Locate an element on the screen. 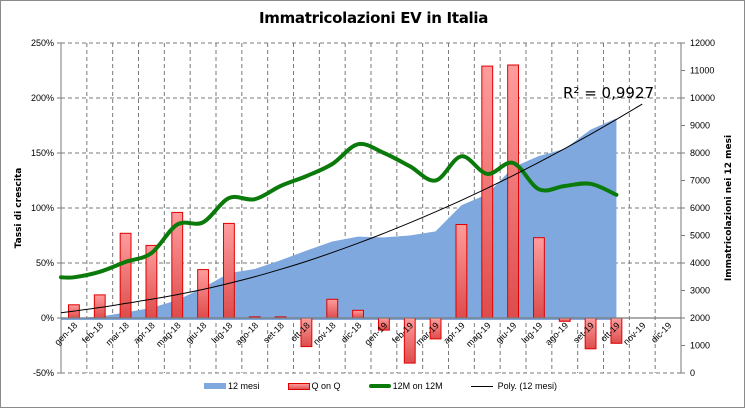 This screenshot has height=409, width=745. x-axis-tick-label: dic-19 is located at coordinates (661, 332).